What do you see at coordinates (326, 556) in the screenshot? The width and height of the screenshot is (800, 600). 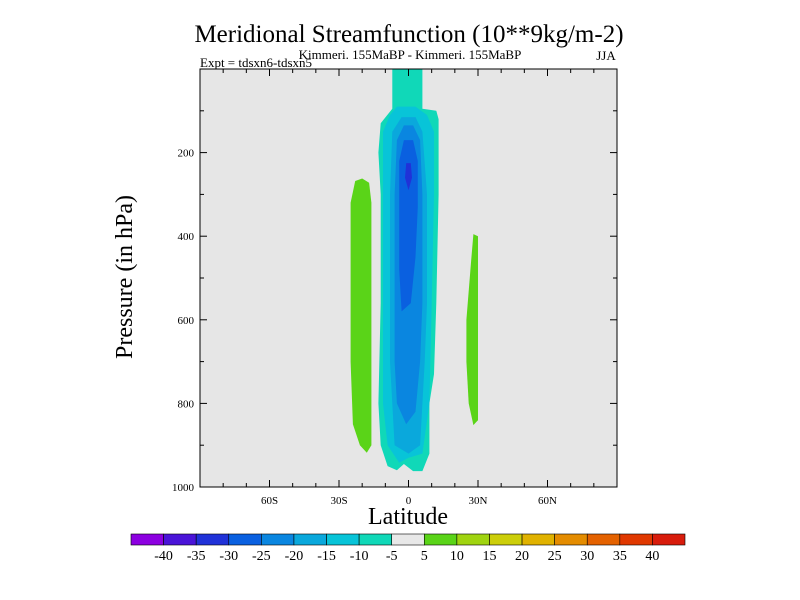 I see `colorbar-label-5: -15` at bounding box center [326, 556].